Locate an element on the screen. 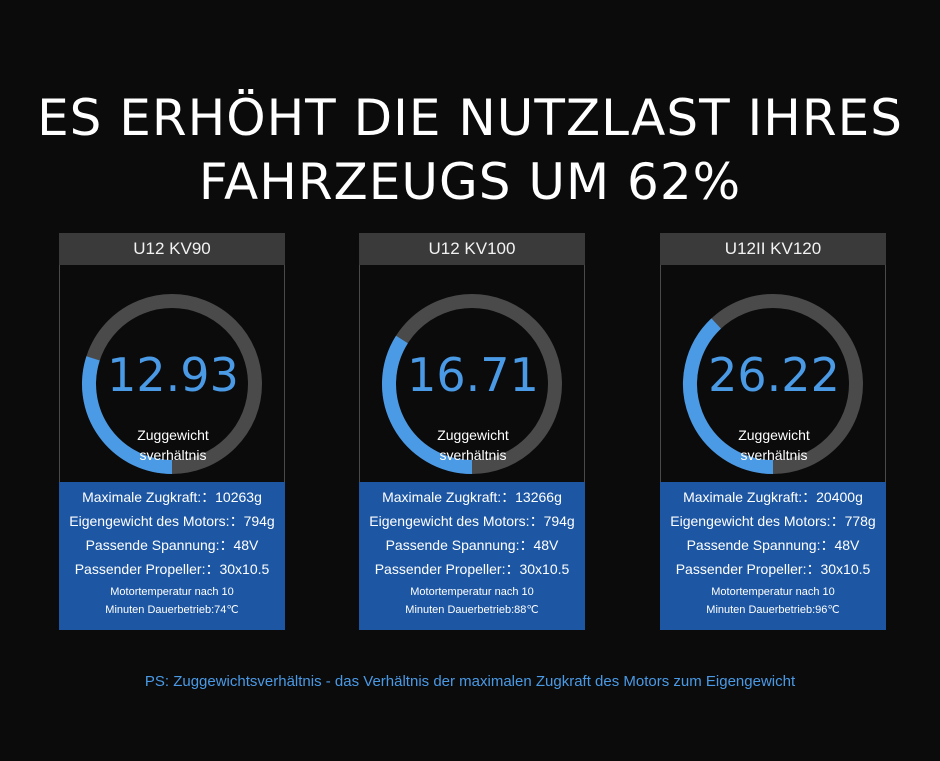 Image resolution: width=940 pixels, height=761 pixels. note-line-2: Minuten Dauerbetrieb:74℃ is located at coordinates (172, 610).